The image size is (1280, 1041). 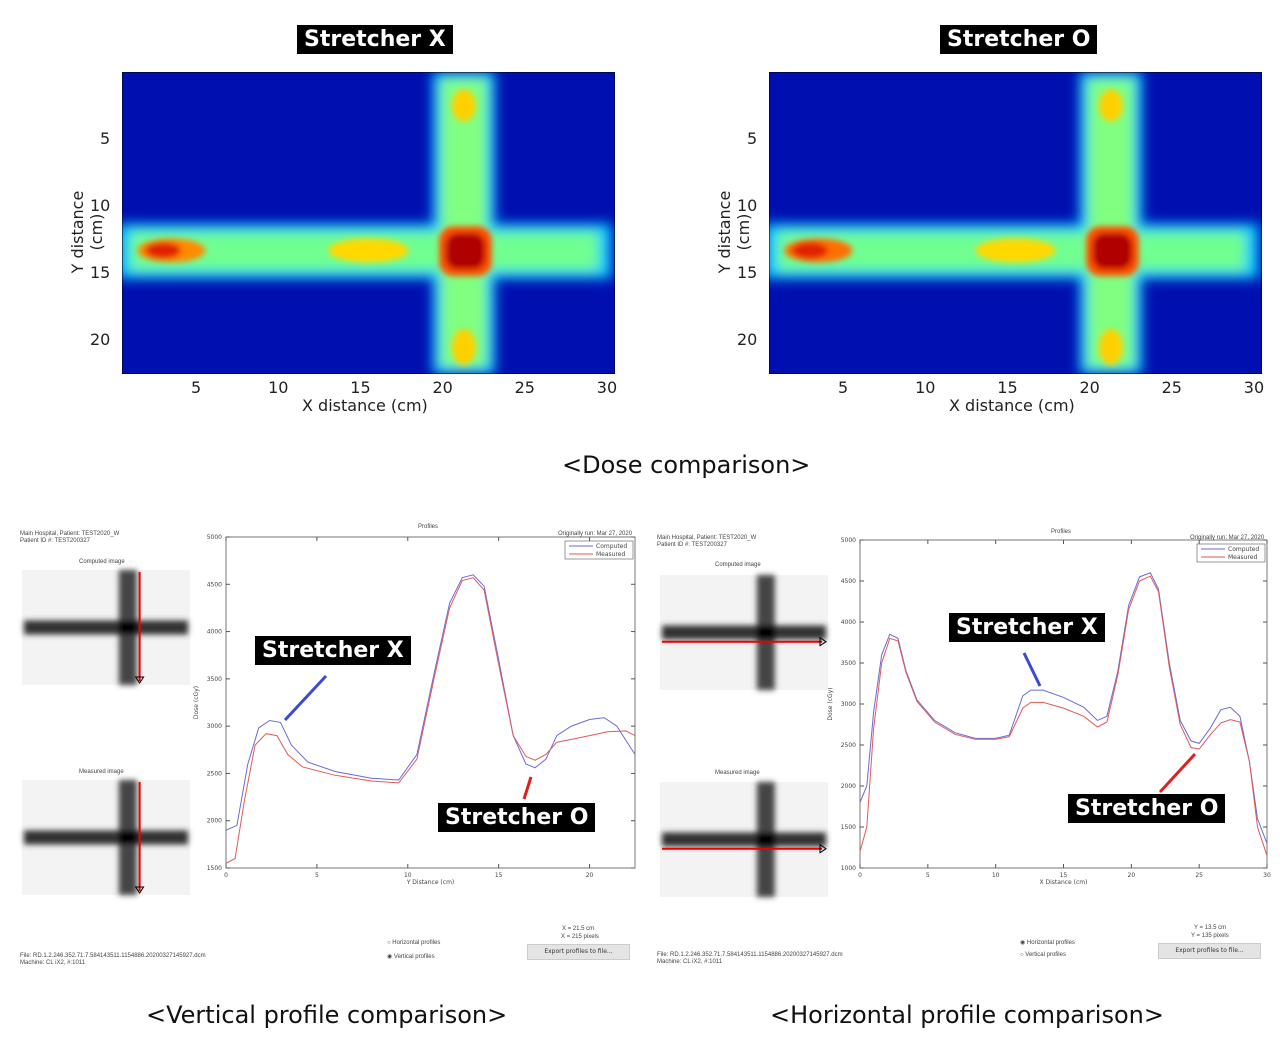 What do you see at coordinates (1171, 387) in the screenshot?
I see `x-tick-label: 25` at bounding box center [1171, 387].